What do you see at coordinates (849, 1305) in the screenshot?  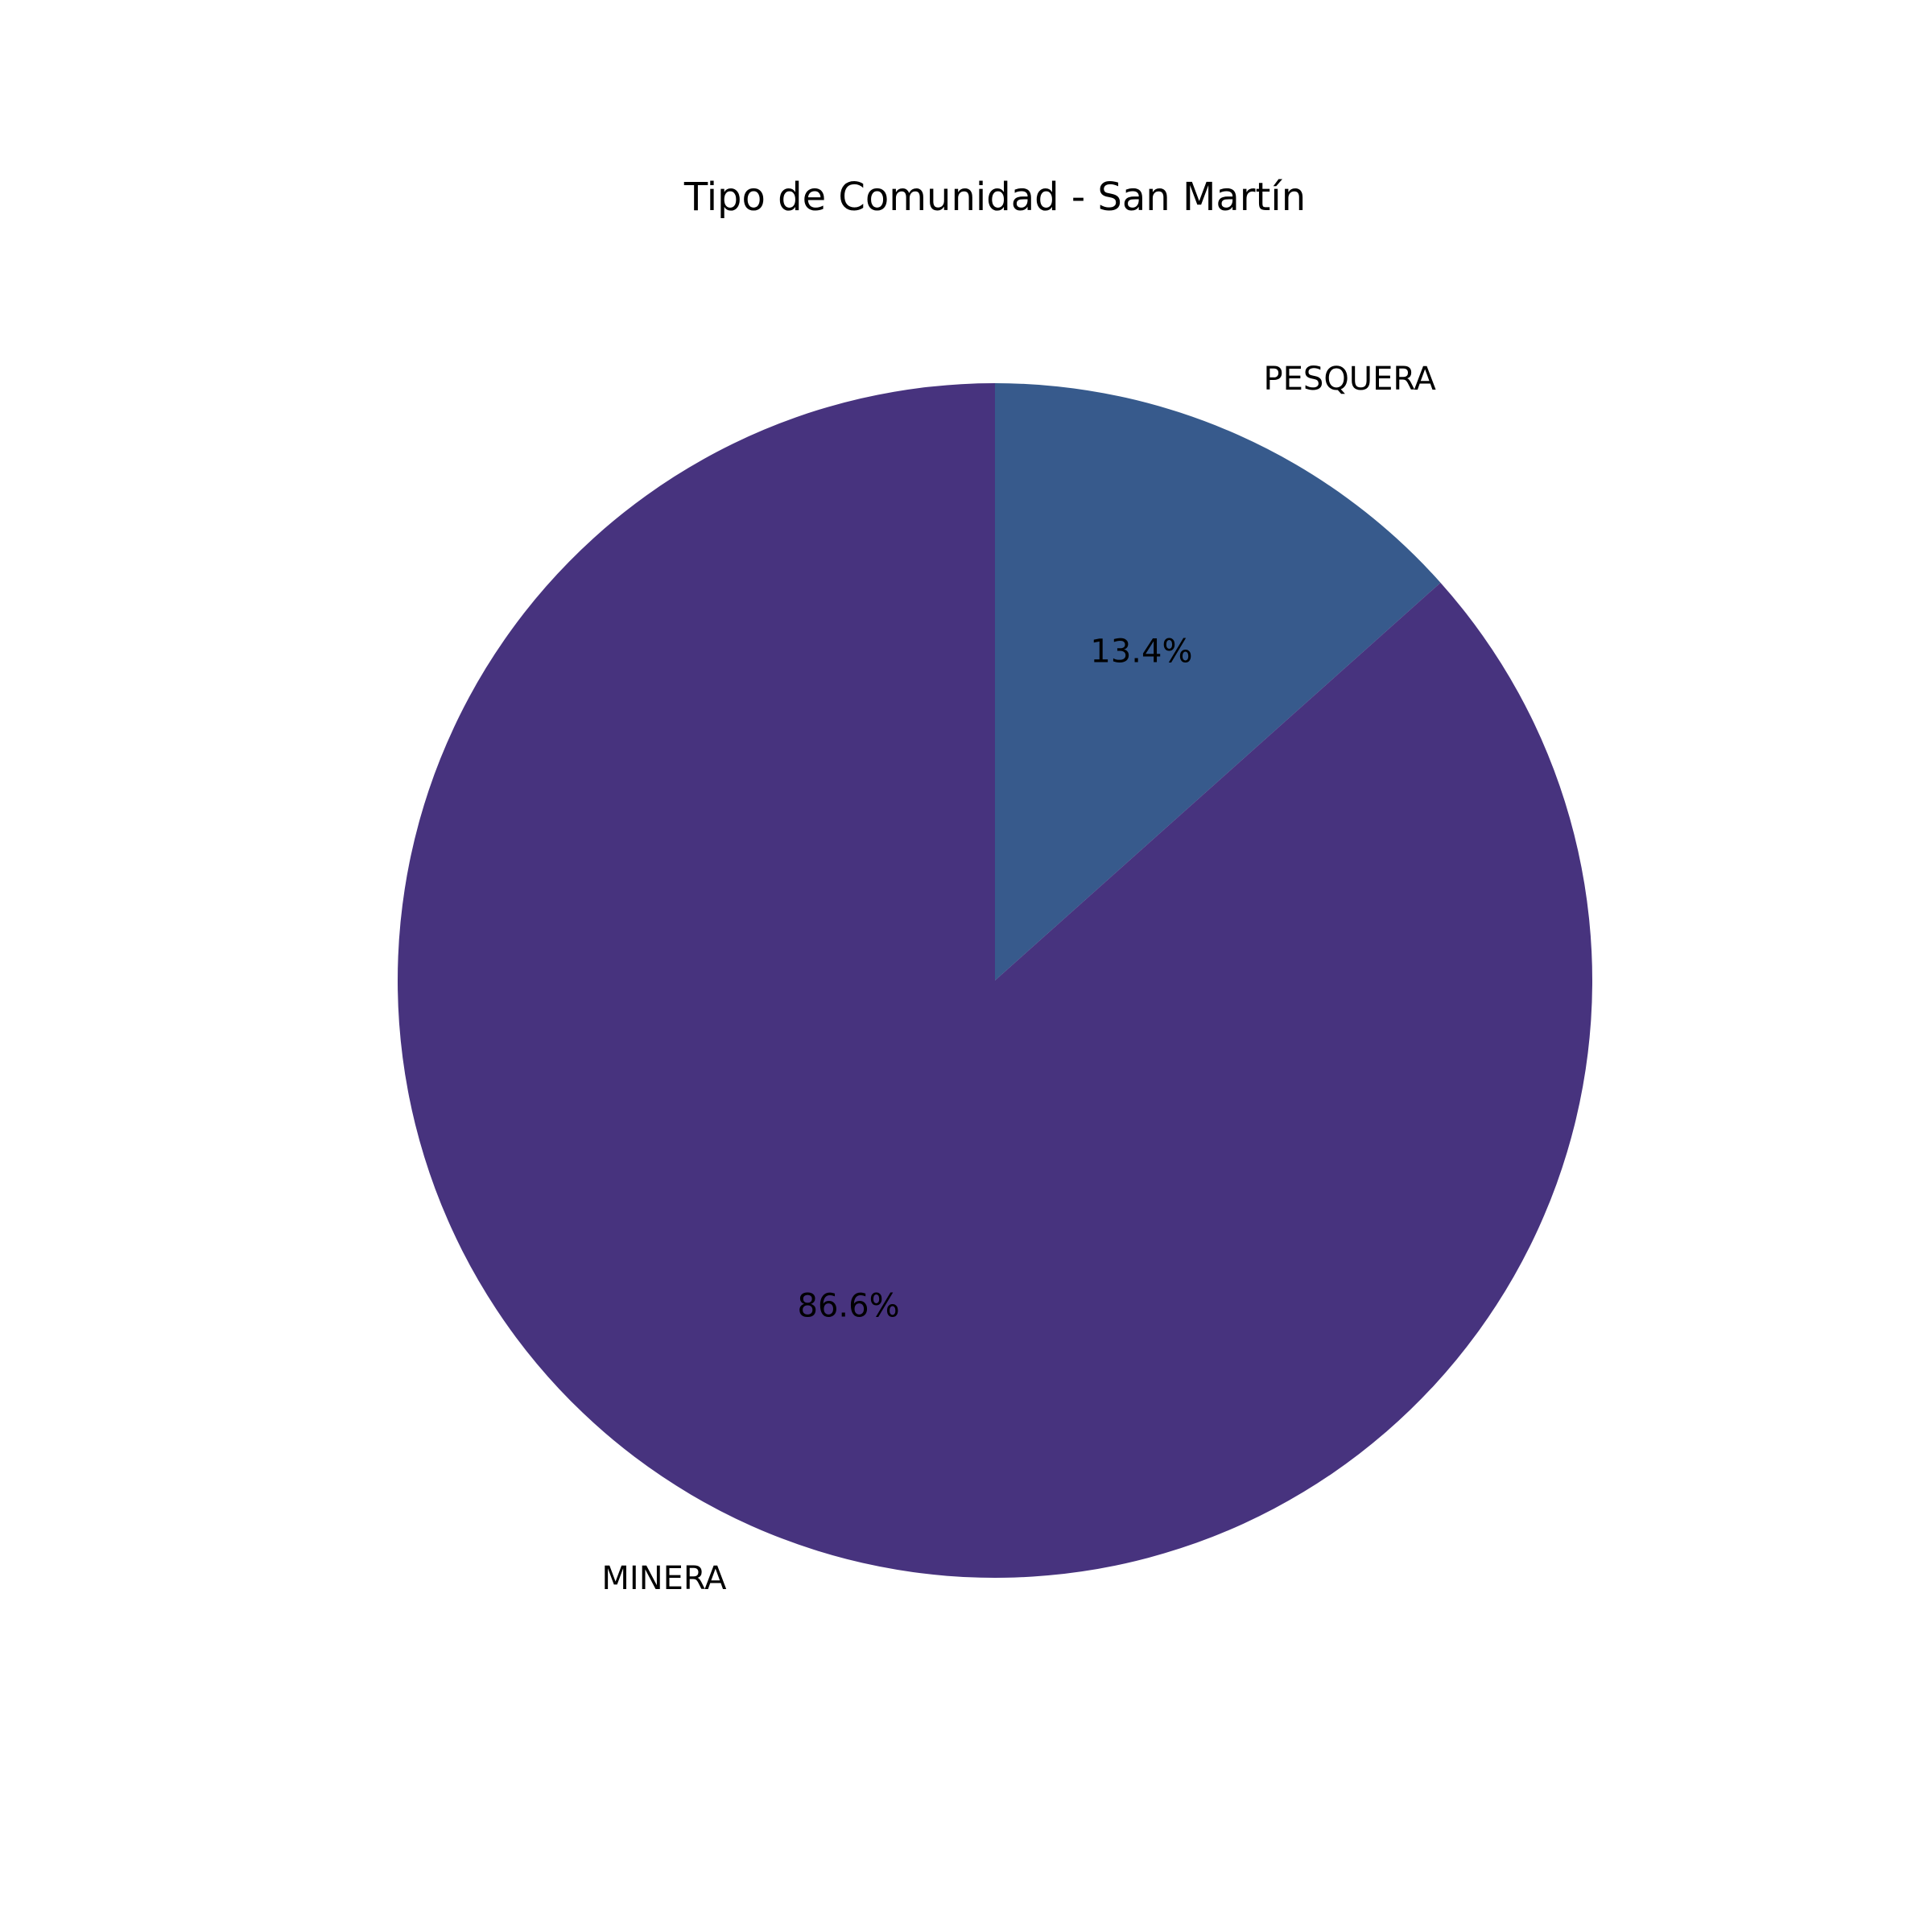 I see `slice-percent-minera: 86.6%` at bounding box center [849, 1305].